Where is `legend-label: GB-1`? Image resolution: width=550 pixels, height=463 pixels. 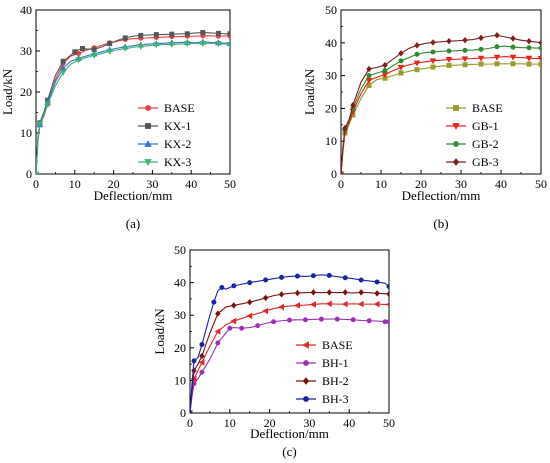
legend-label: GB-1 is located at coordinates (485, 126).